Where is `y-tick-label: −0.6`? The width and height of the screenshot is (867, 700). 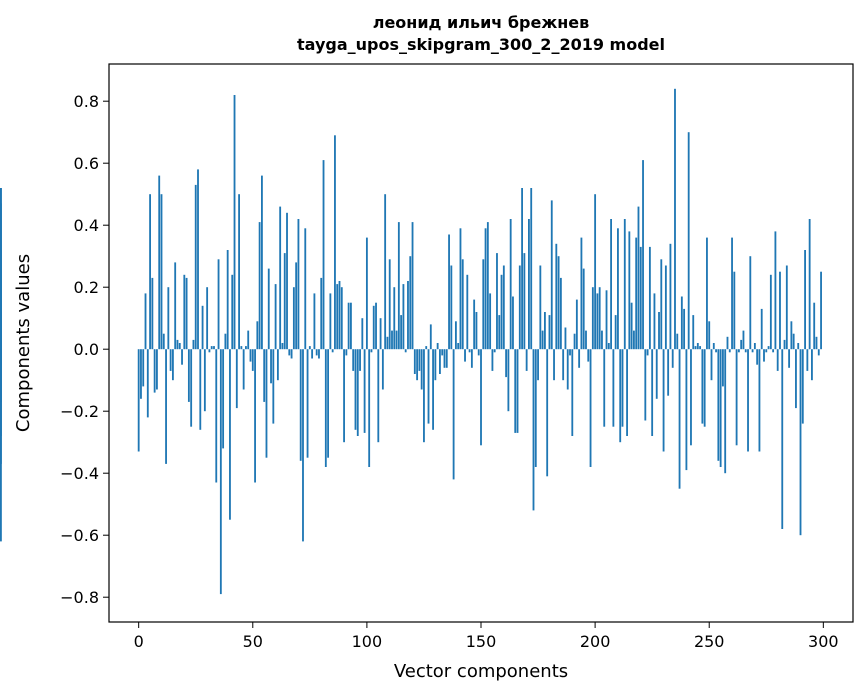 y-tick-label: −0.6 is located at coordinates (79, 535).